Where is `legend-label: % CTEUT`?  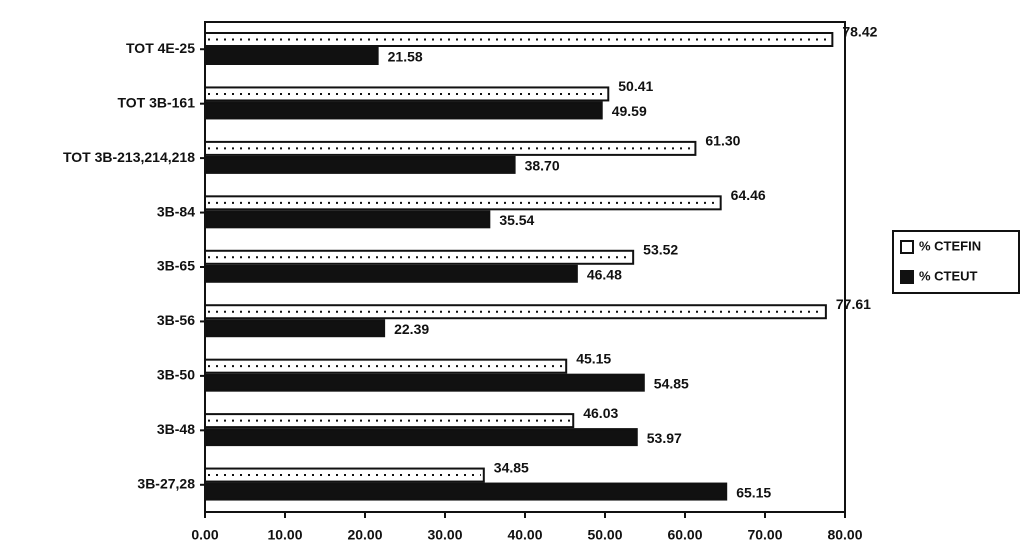 legend-label: % CTEUT is located at coordinates (948, 275).